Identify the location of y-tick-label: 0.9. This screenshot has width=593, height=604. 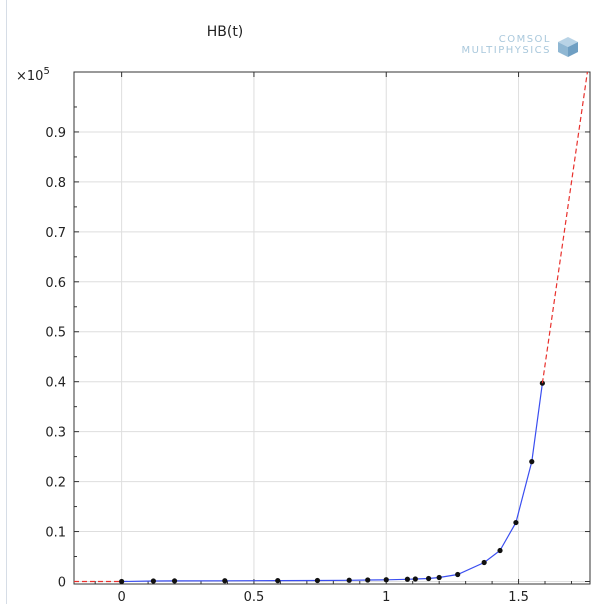
(55, 133).